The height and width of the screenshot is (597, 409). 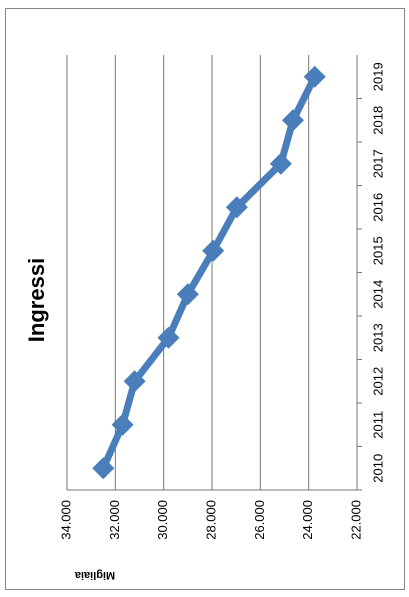 What do you see at coordinates (377, 337) in the screenshot?
I see `x-tick-label: 2013` at bounding box center [377, 337].